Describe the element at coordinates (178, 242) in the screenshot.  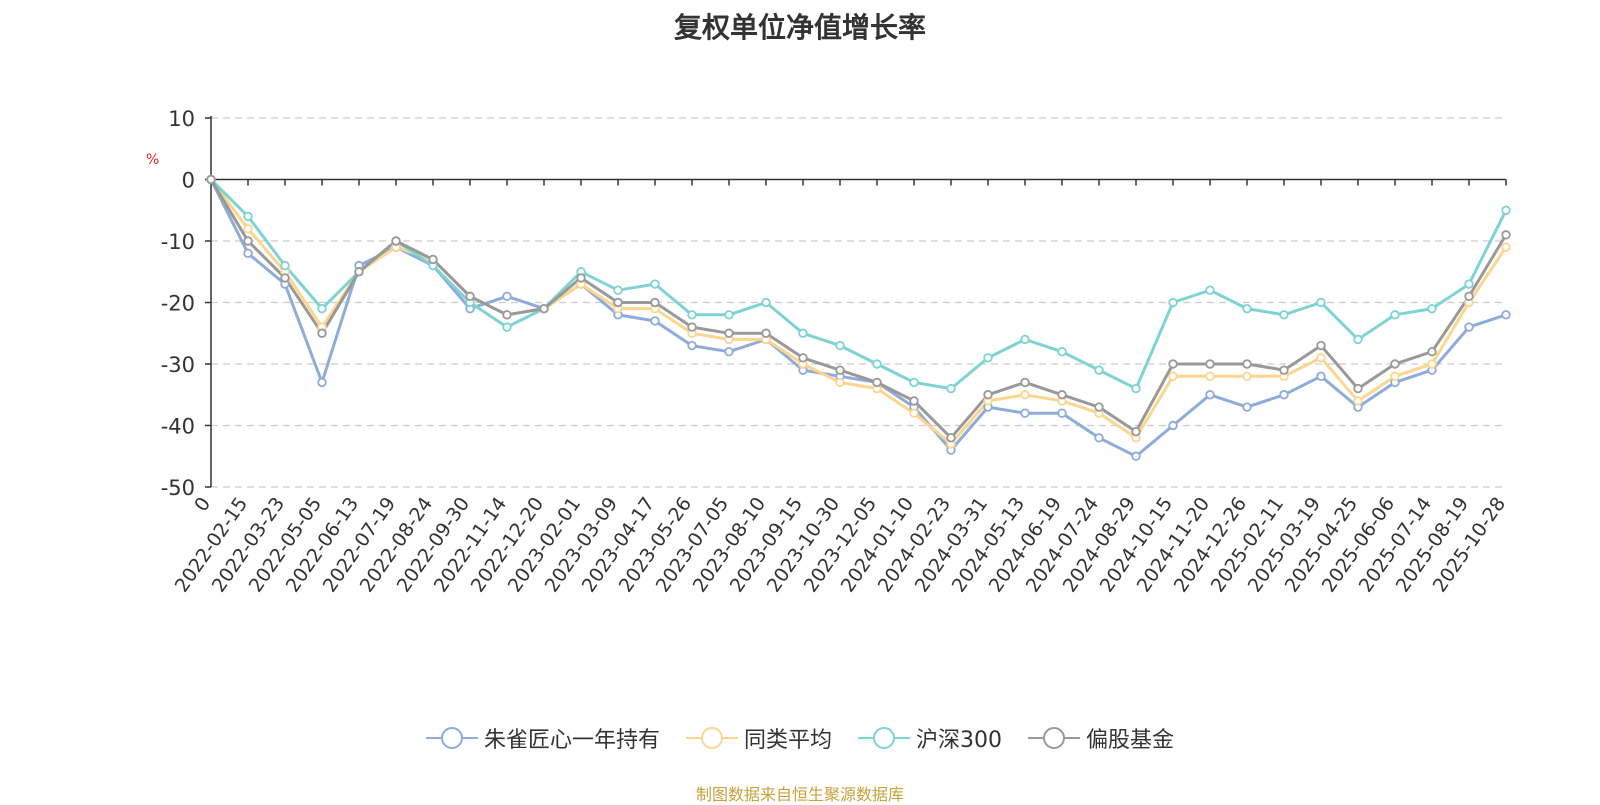
I see `y-tick-label: -10` at that location.